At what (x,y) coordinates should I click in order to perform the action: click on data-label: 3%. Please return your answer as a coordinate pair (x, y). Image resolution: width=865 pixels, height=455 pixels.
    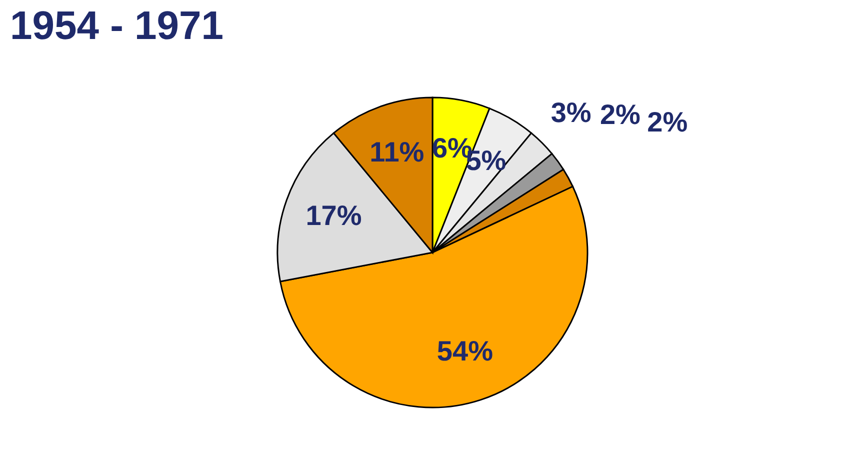
    Looking at the image, I should click on (571, 112).